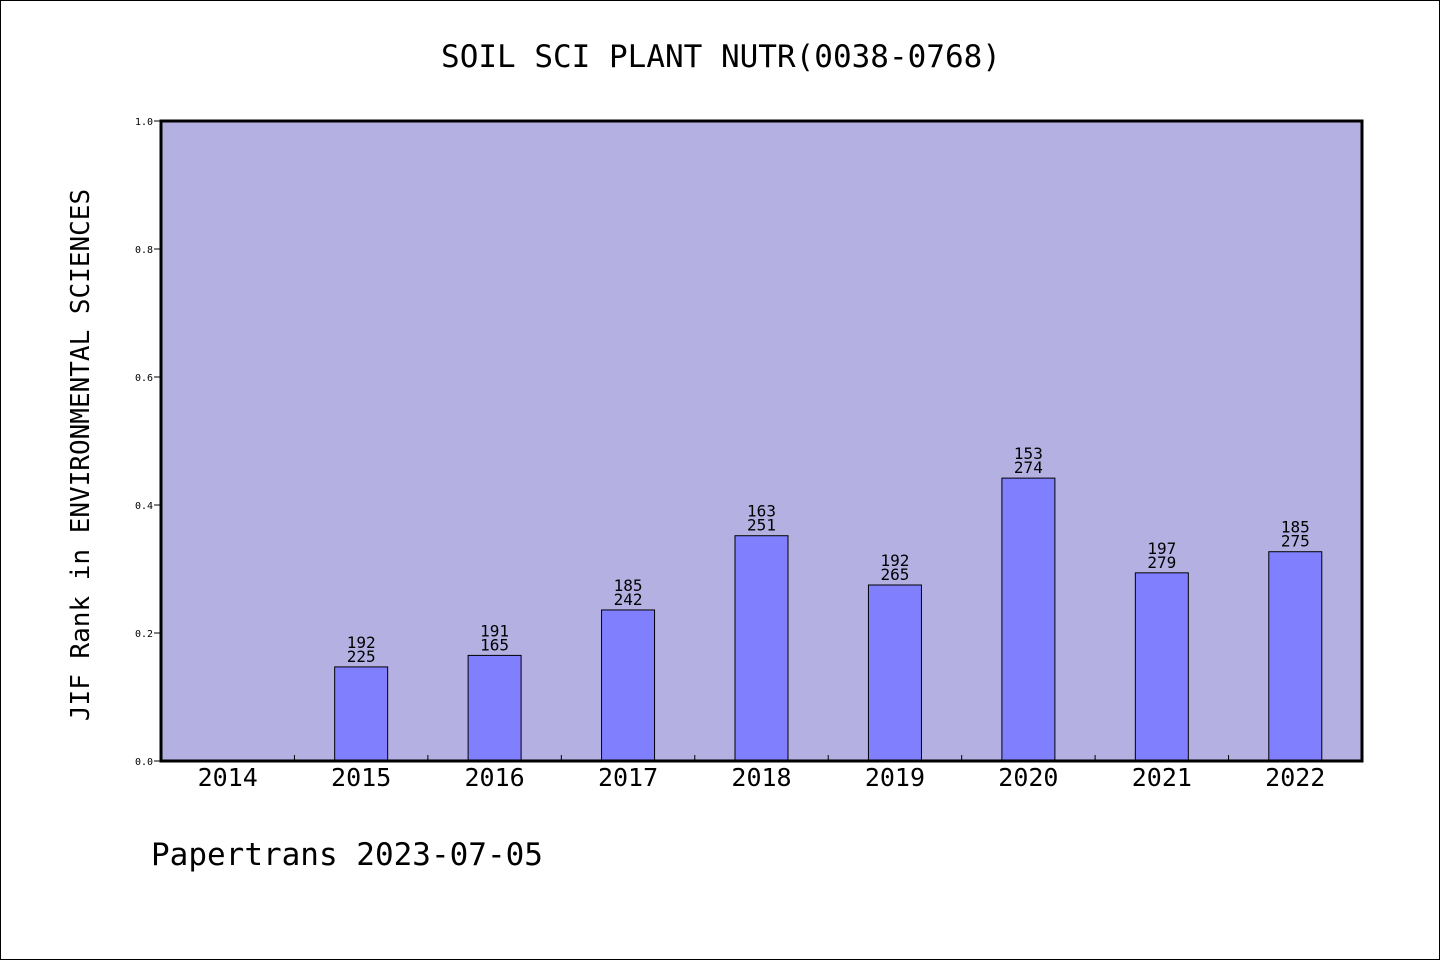  What do you see at coordinates (144, 506) in the screenshot?
I see `y-tick-label: 0.4` at bounding box center [144, 506].